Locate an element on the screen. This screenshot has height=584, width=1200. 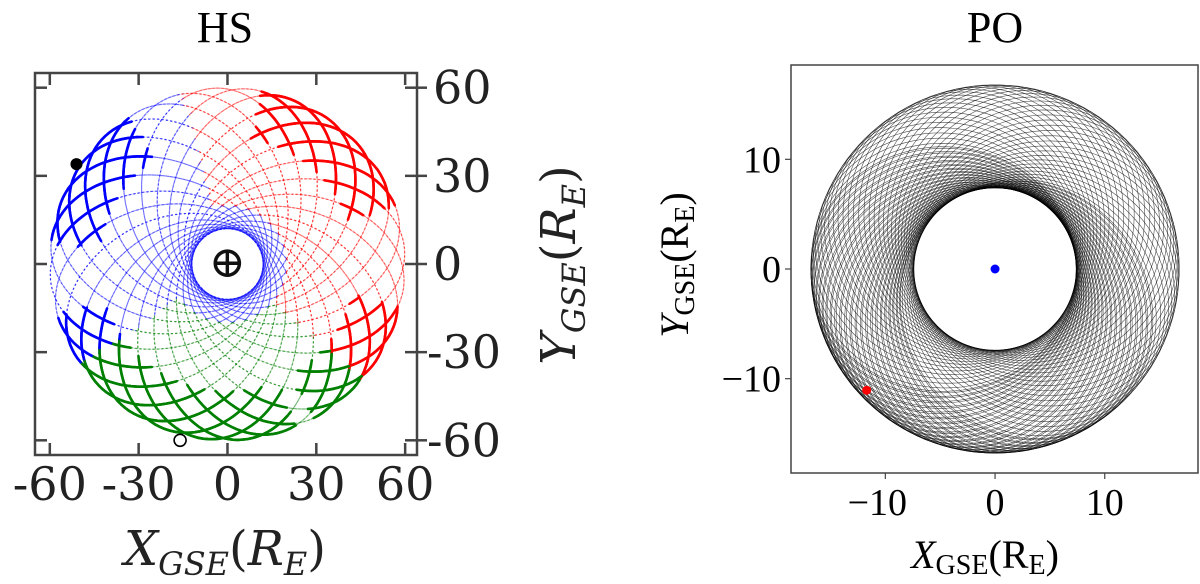
hs-xtick-label: 60 is located at coordinates (405, 484).